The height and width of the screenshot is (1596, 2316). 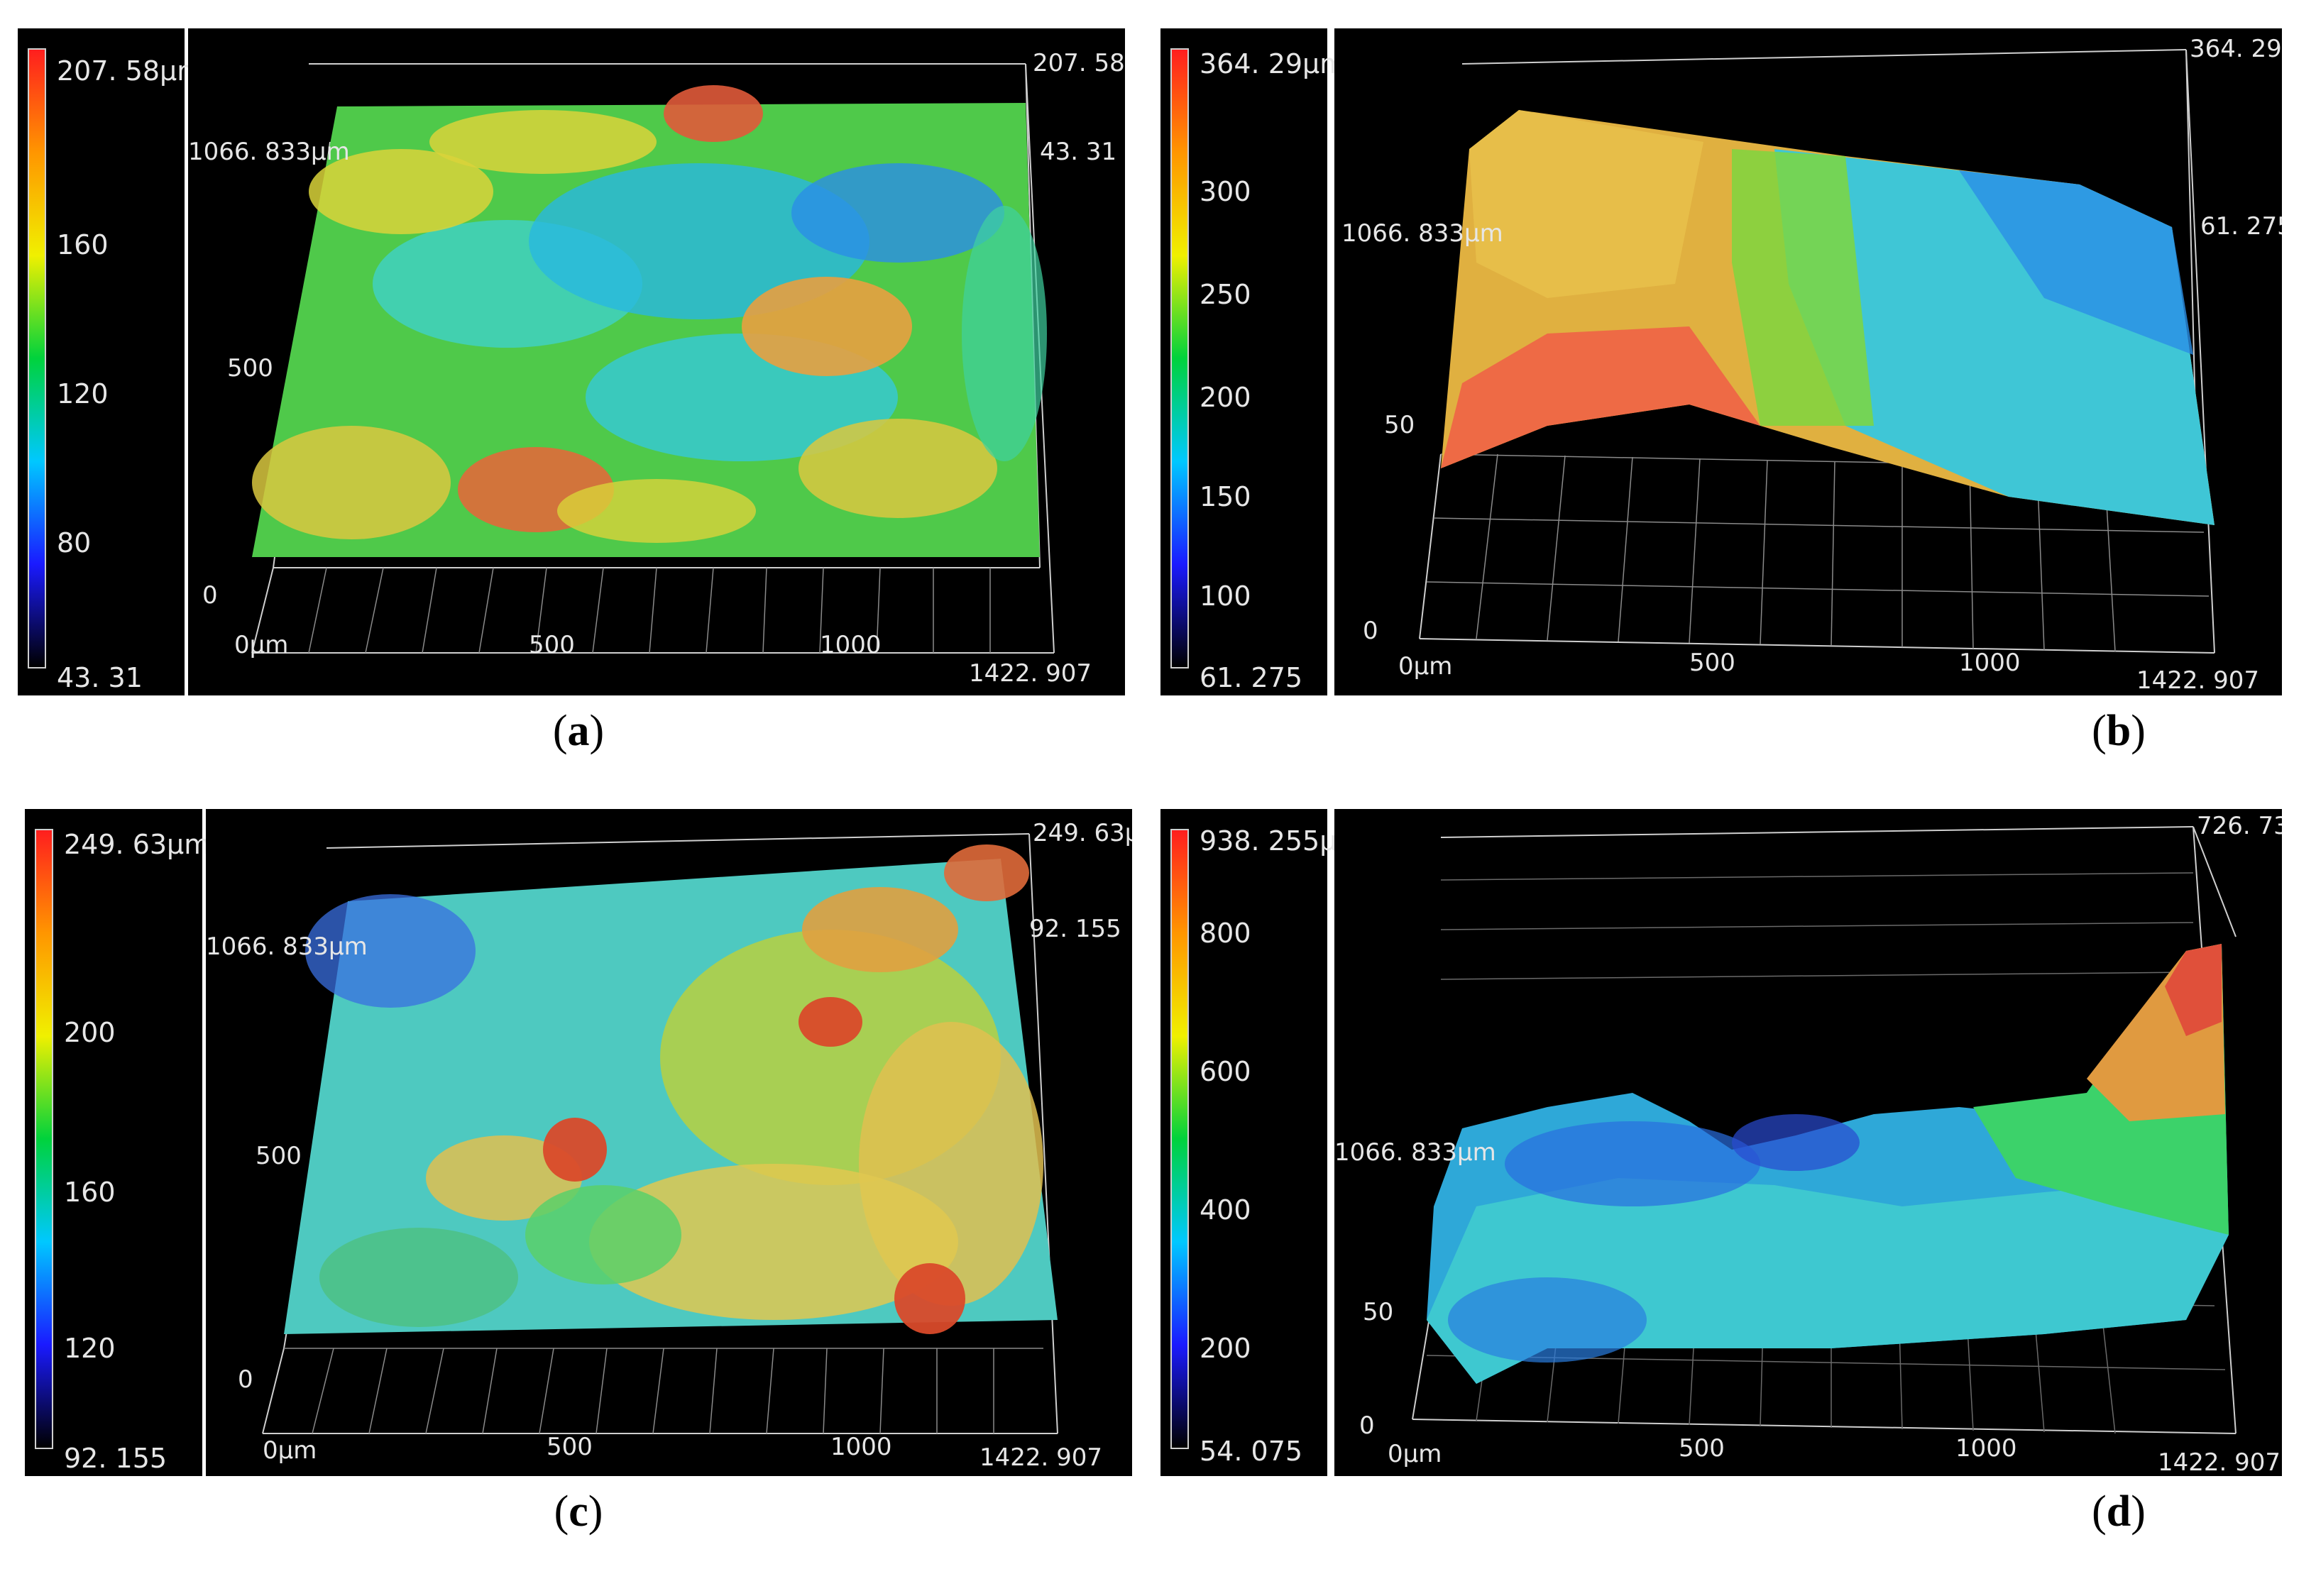 I want to click on panel-caption: (d), so click(x=2119, y=1512).